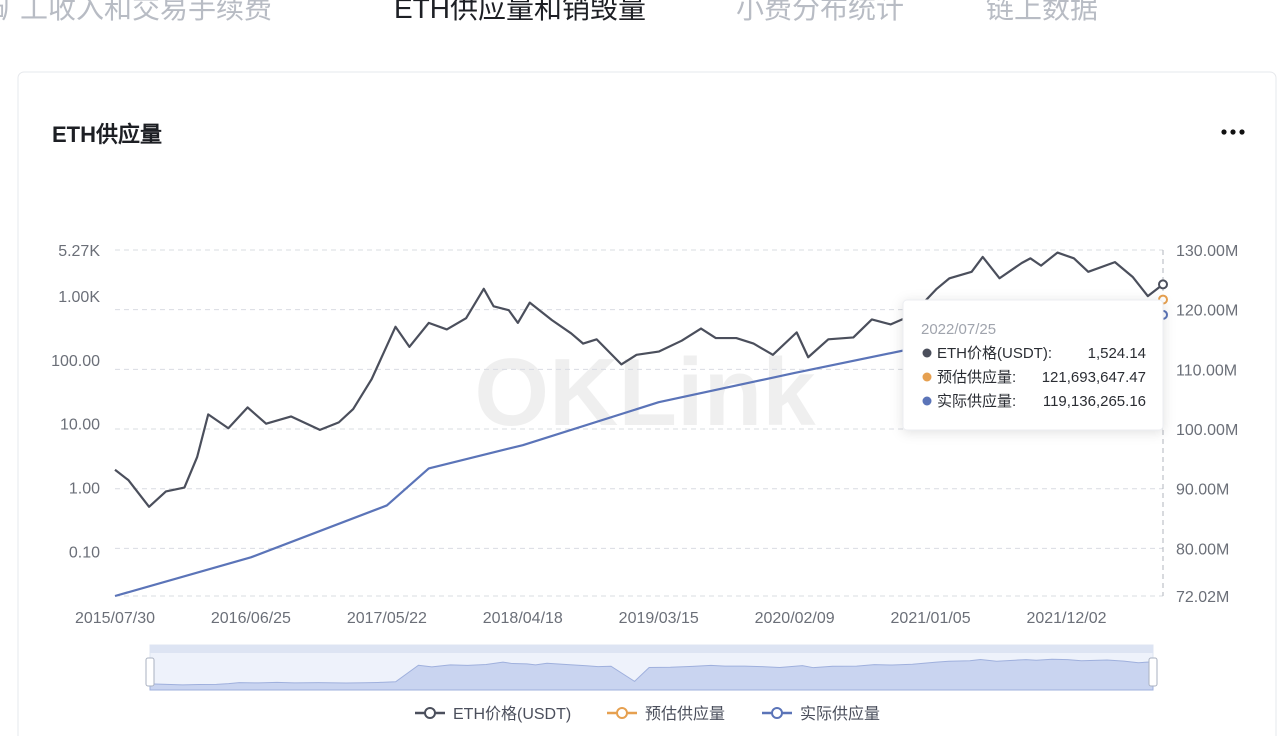 The image size is (1280, 741). What do you see at coordinates (958, 329) in the screenshot?
I see `tooltip-date: 2022/07/25` at bounding box center [958, 329].